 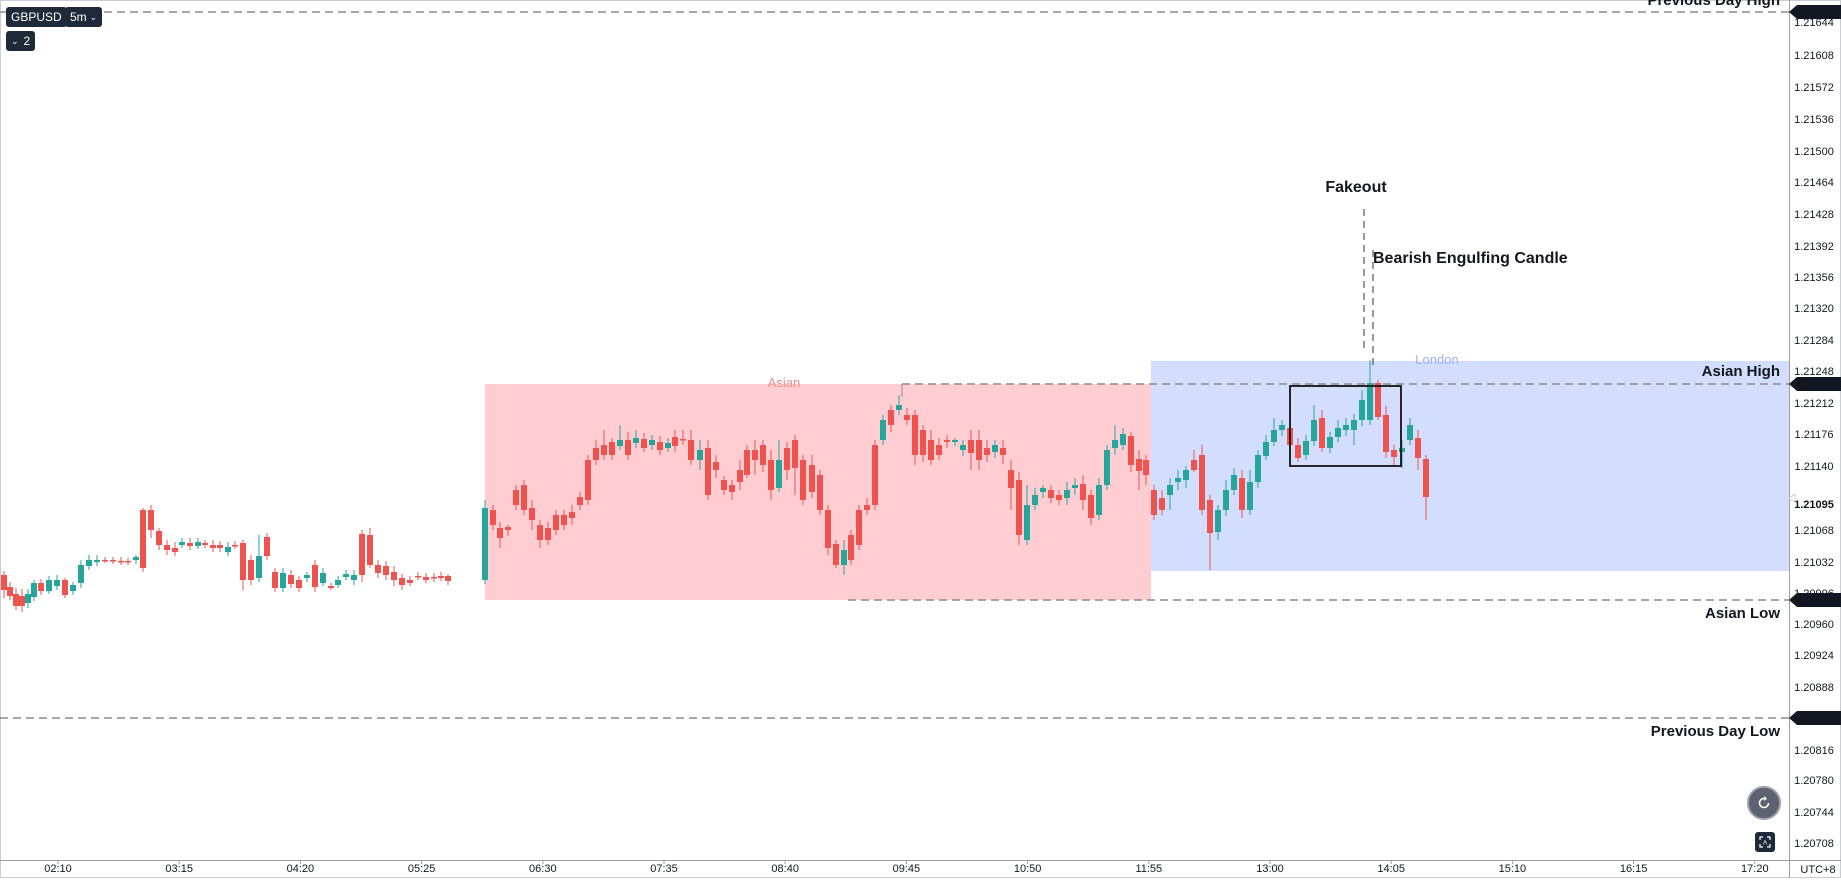 I want to click on current-price-pointer, so click(x=1792, y=498).